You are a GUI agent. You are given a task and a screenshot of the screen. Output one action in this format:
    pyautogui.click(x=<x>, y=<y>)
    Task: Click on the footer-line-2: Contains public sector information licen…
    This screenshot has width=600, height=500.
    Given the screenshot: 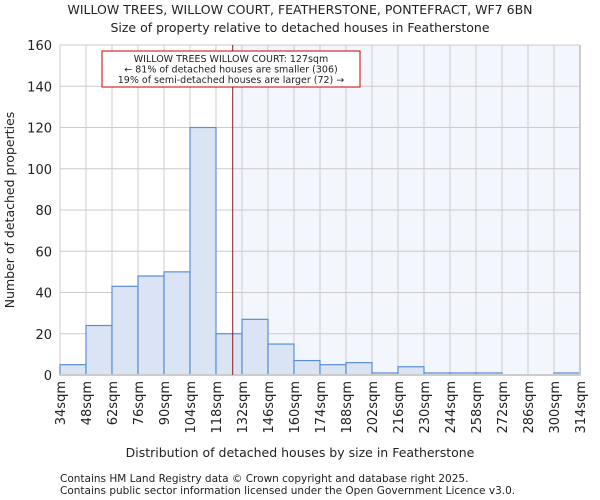 What is the action you would take?
    pyautogui.click(x=287, y=491)
    